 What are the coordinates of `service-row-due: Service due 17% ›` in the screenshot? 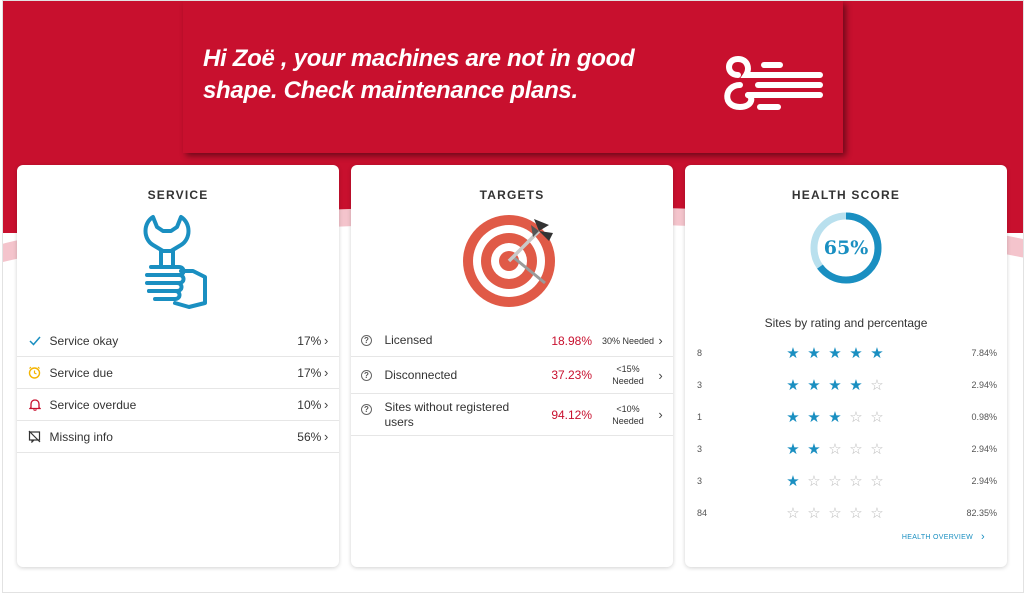 It's located at (178, 373).